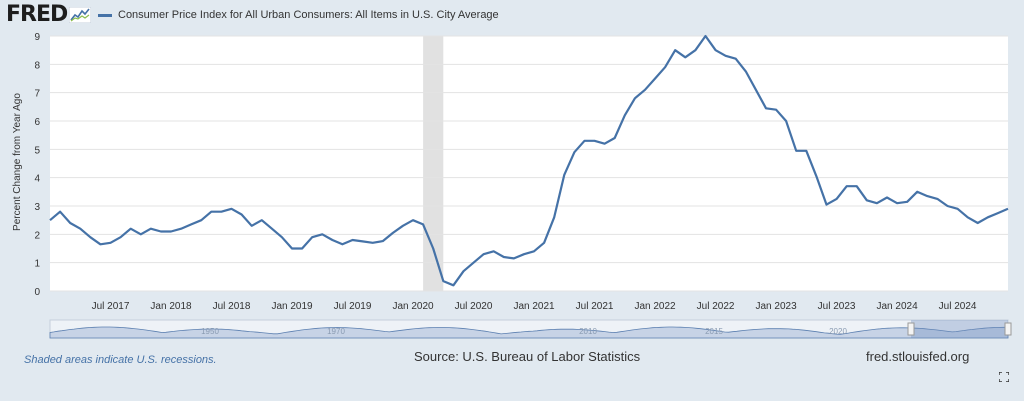 The height and width of the screenshot is (401, 1024). I want to click on recession-band, so click(433, 163).